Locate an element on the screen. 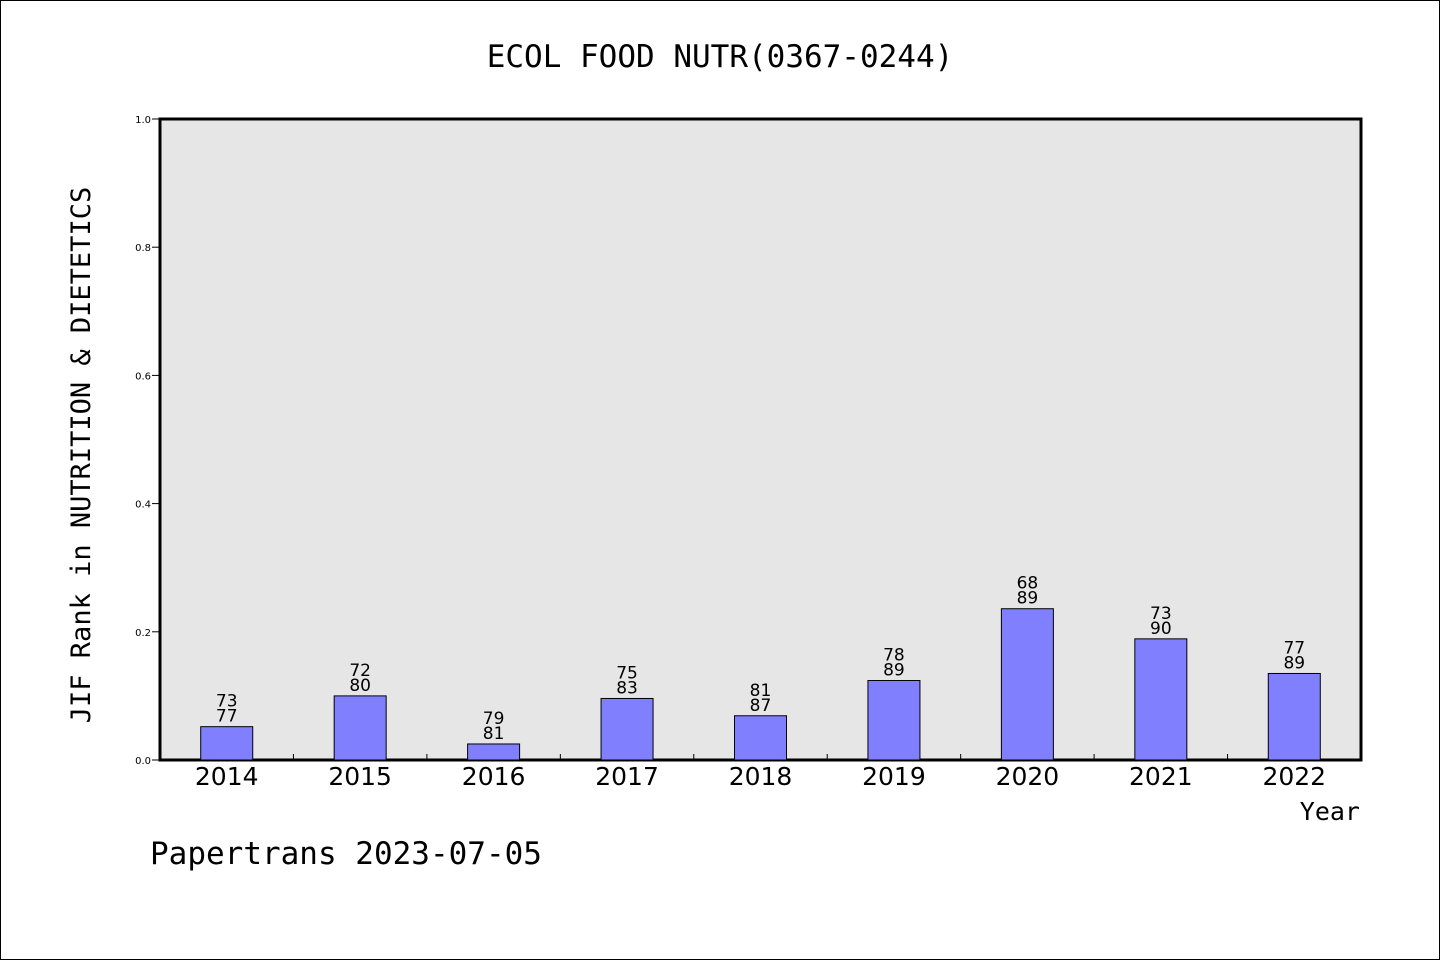  x-tick-label: 2018 is located at coordinates (761, 776).